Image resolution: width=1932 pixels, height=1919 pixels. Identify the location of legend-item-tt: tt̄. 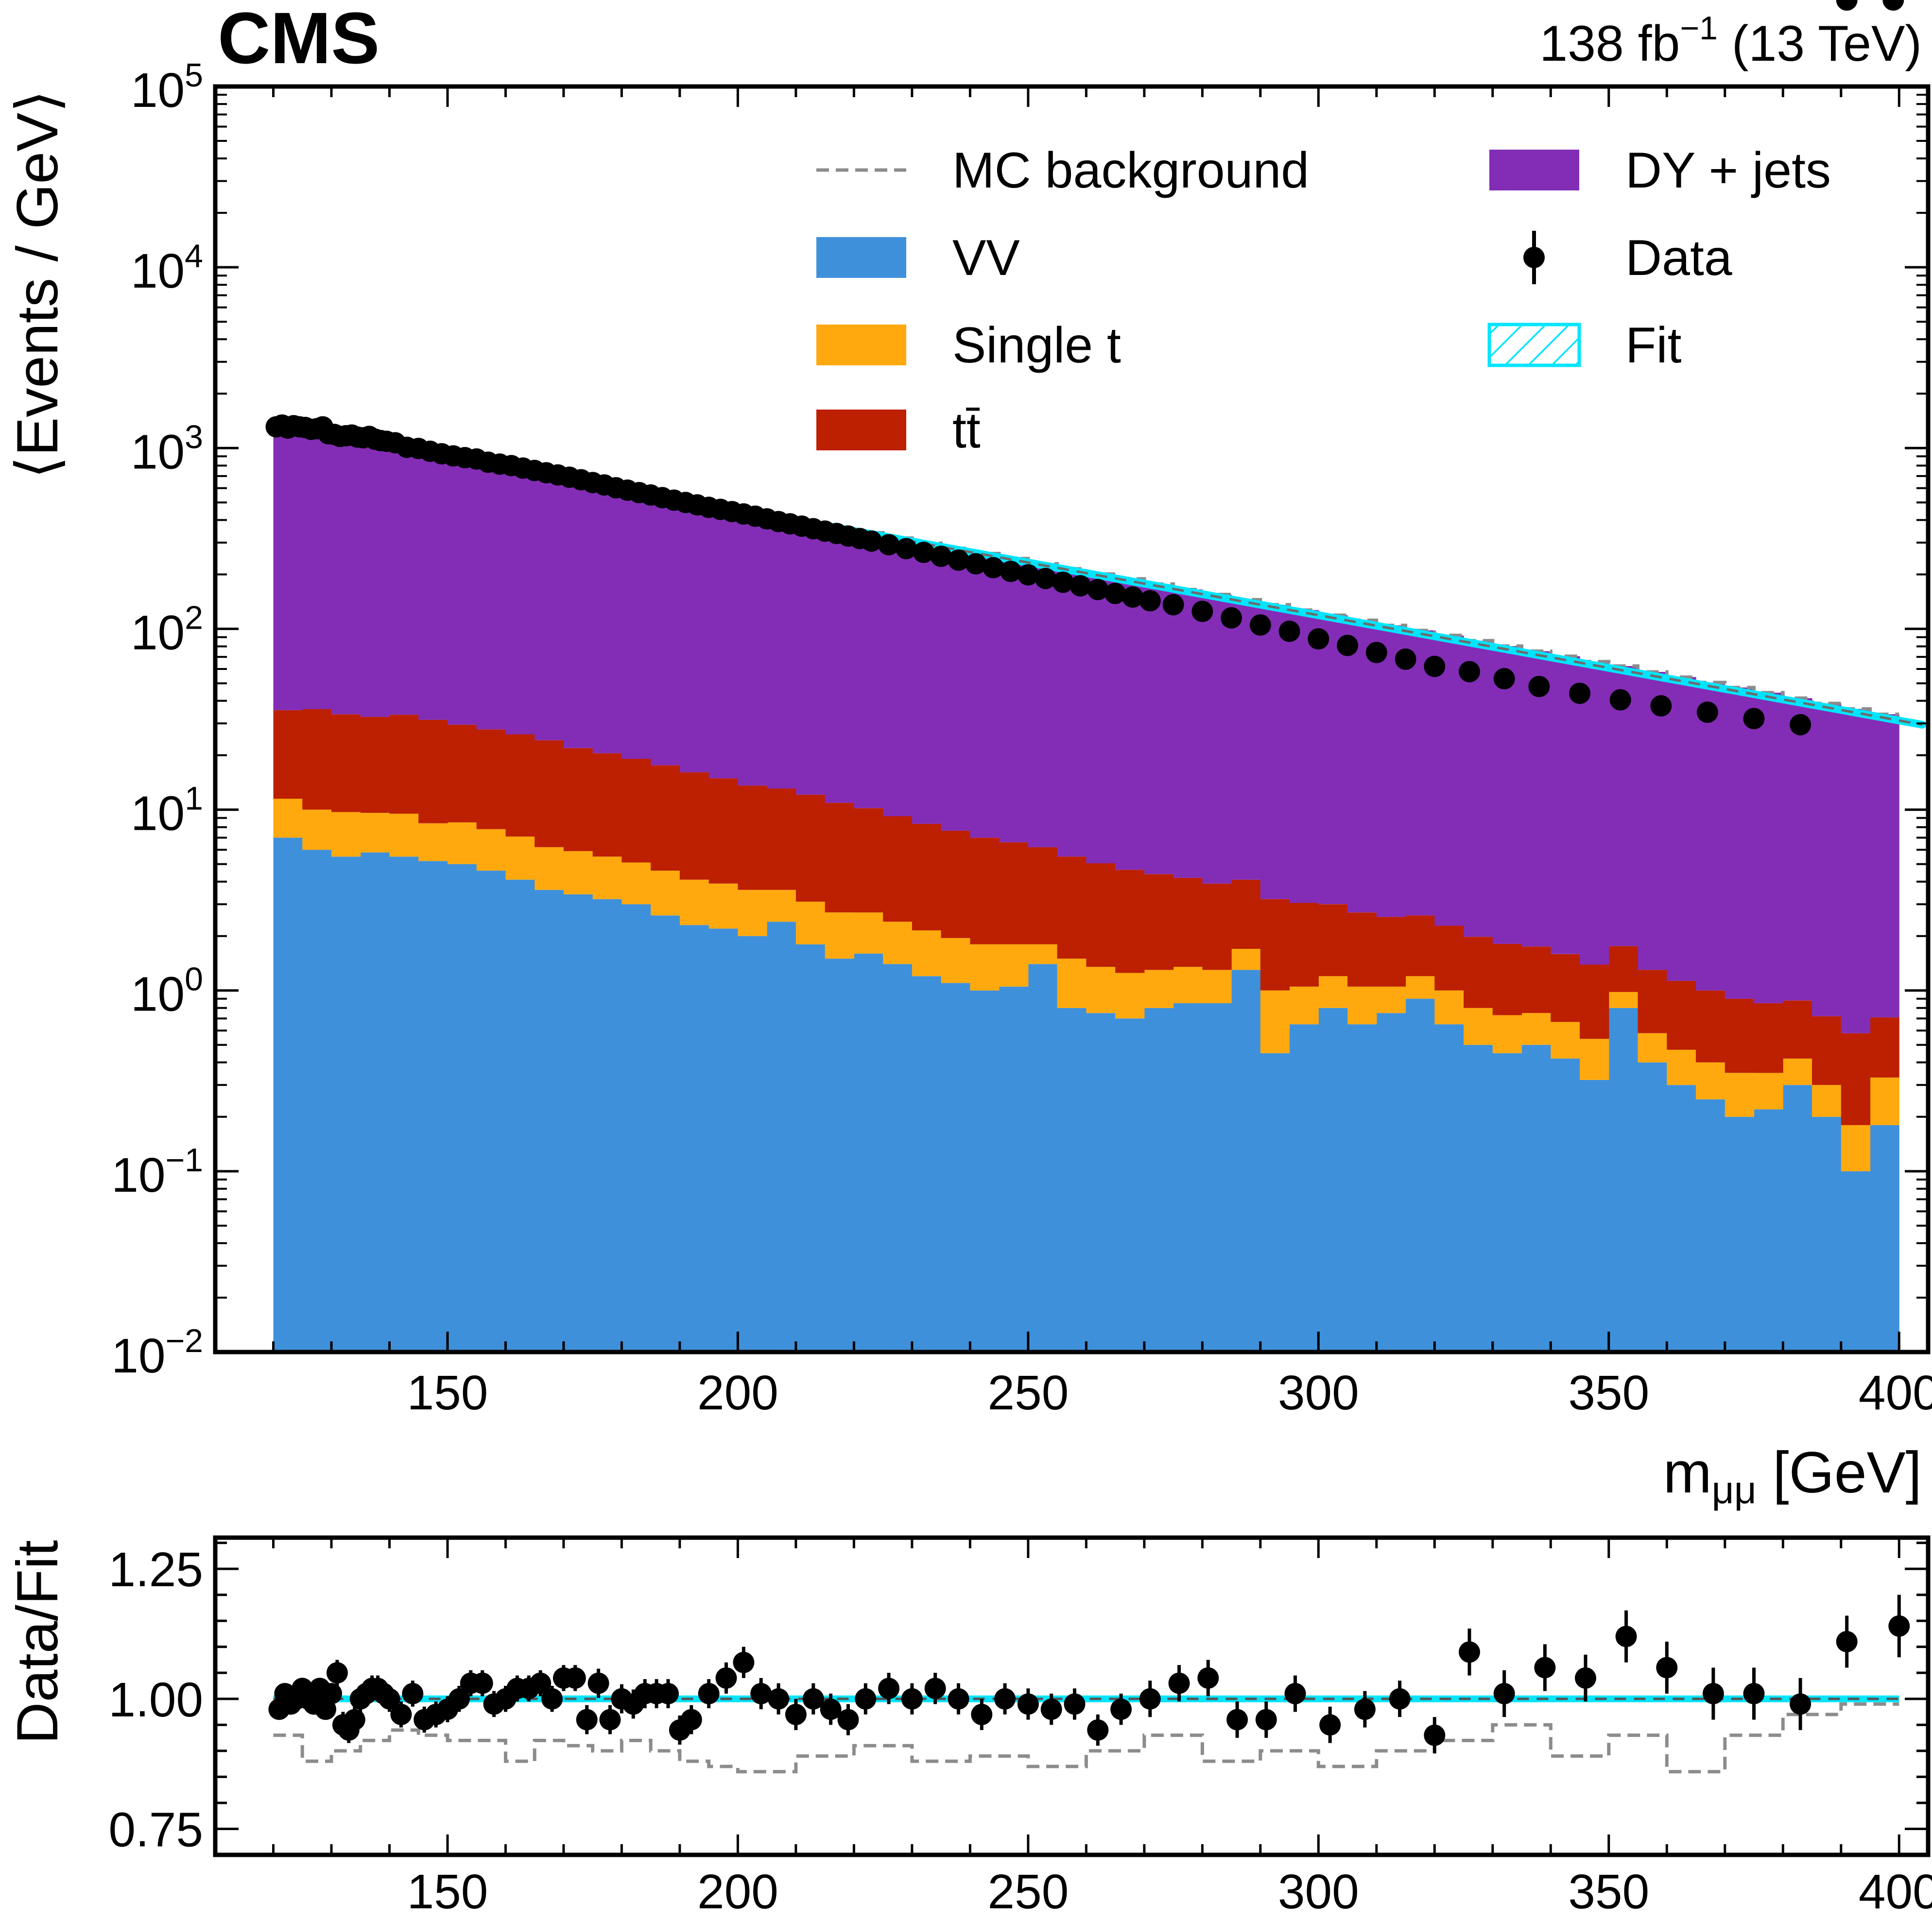
(898, 430).